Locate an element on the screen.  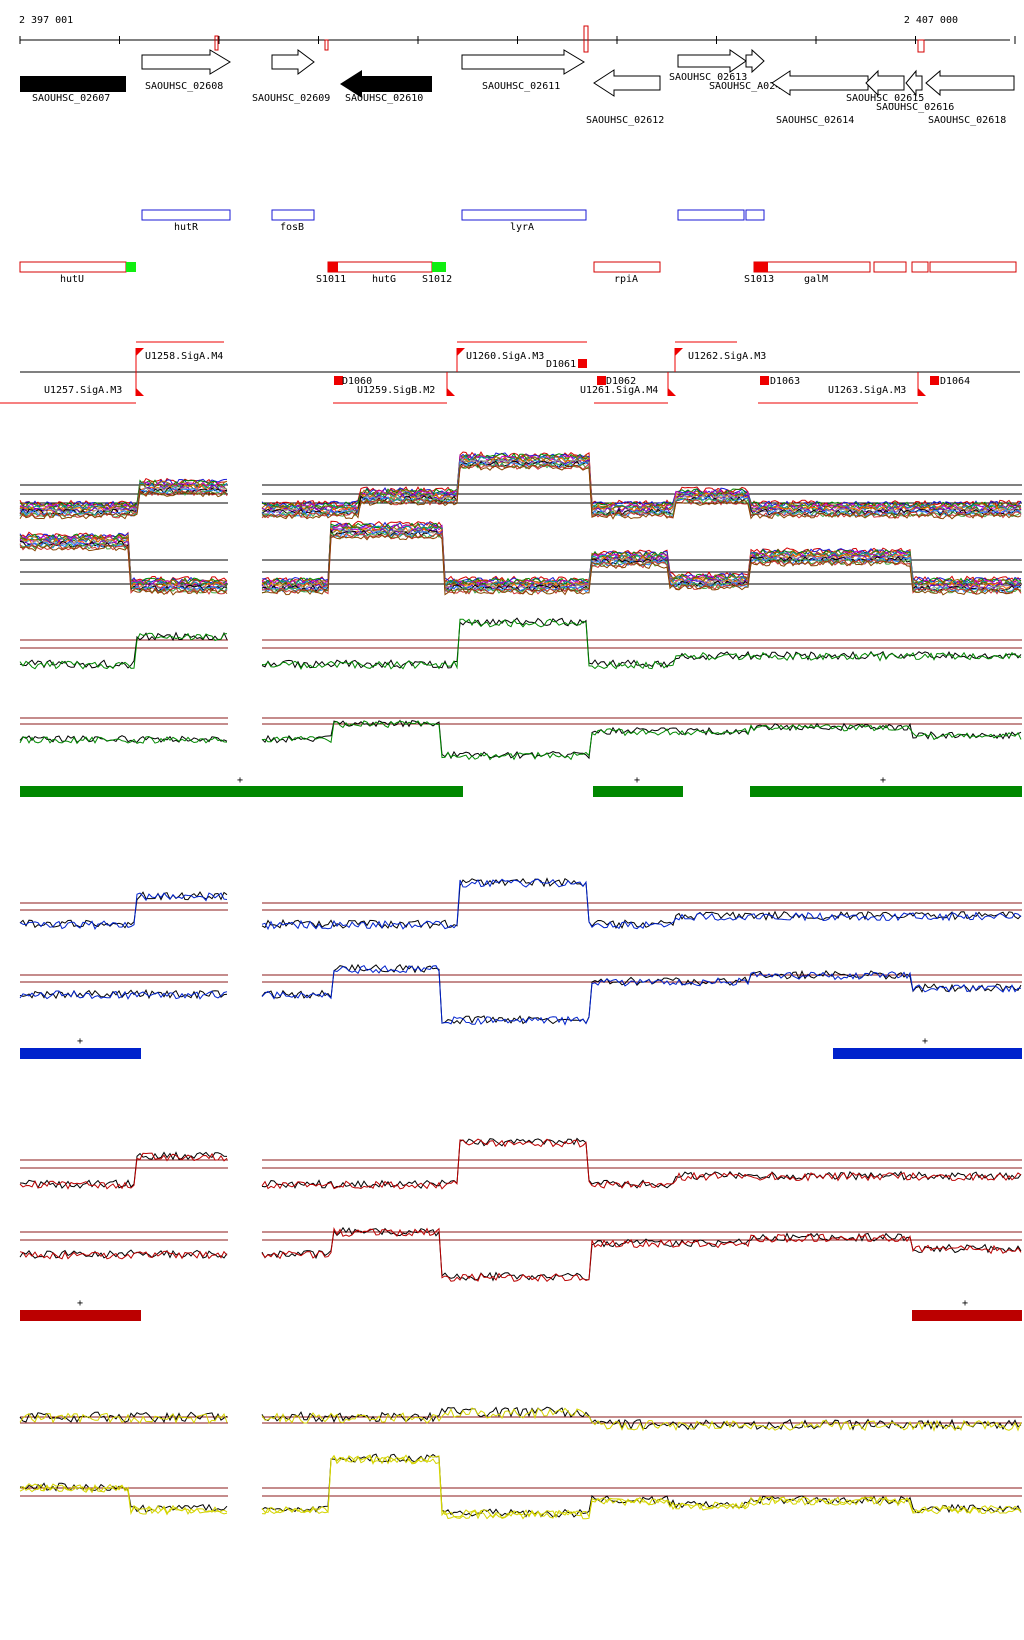
transcript-rpiA: rpiA is located at coordinates (627, 273).